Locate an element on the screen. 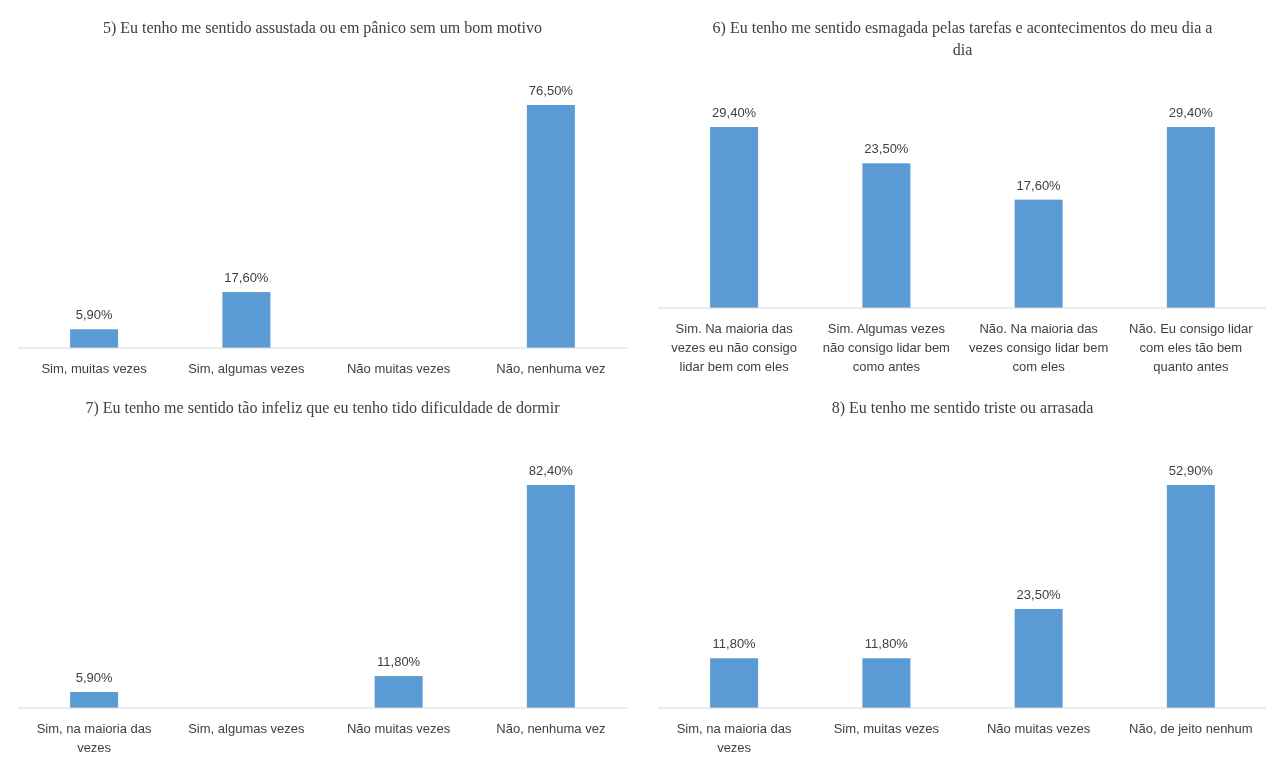  chart-title: 5) Eu tenho me sentido assustada ou em pânico sem um bom motivo is located at coordinates (322, 28).